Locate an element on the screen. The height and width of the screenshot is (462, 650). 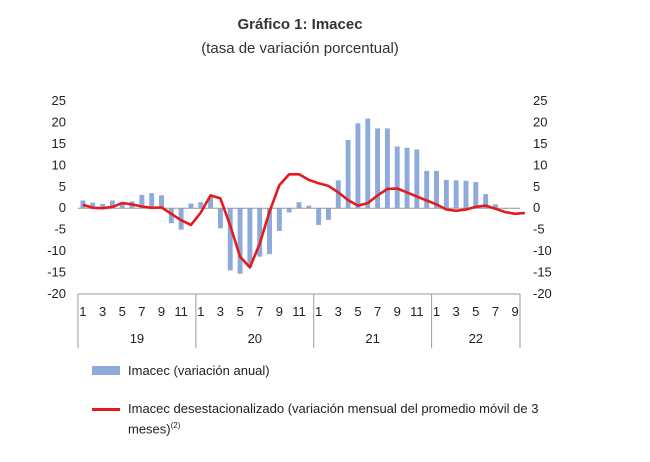
y-tick-label-left: 15 is located at coordinates (59, 143).